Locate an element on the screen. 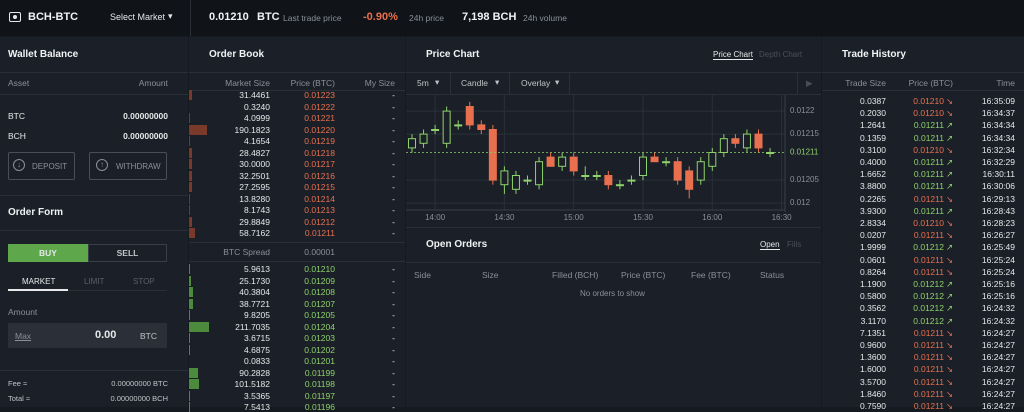 The height and width of the screenshot is (412, 1024). x-tick-label: 16:00 is located at coordinates (712, 217).